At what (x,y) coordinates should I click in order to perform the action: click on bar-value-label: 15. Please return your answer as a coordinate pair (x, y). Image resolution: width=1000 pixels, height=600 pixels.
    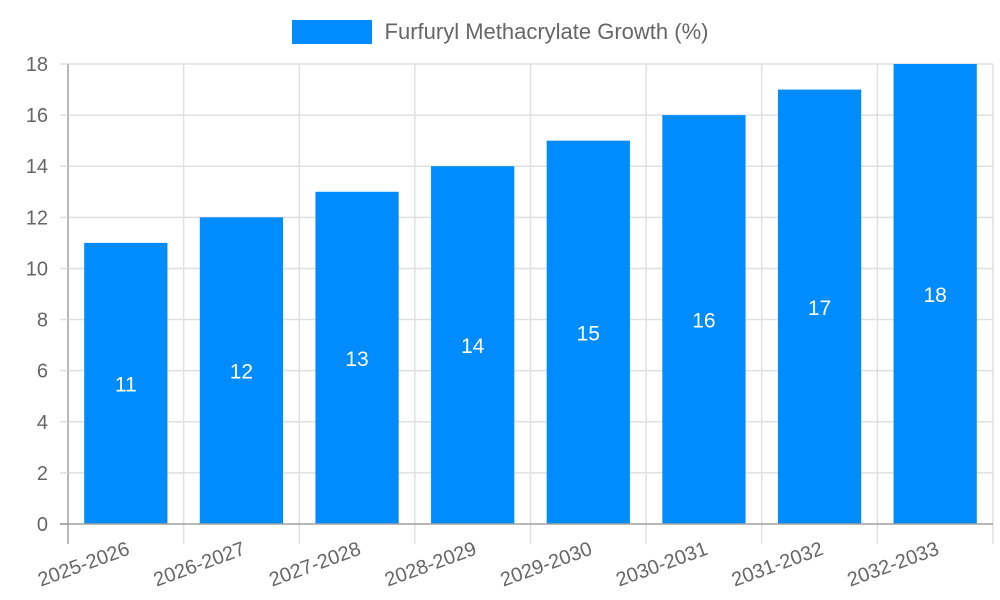
    Looking at the image, I should click on (588, 333).